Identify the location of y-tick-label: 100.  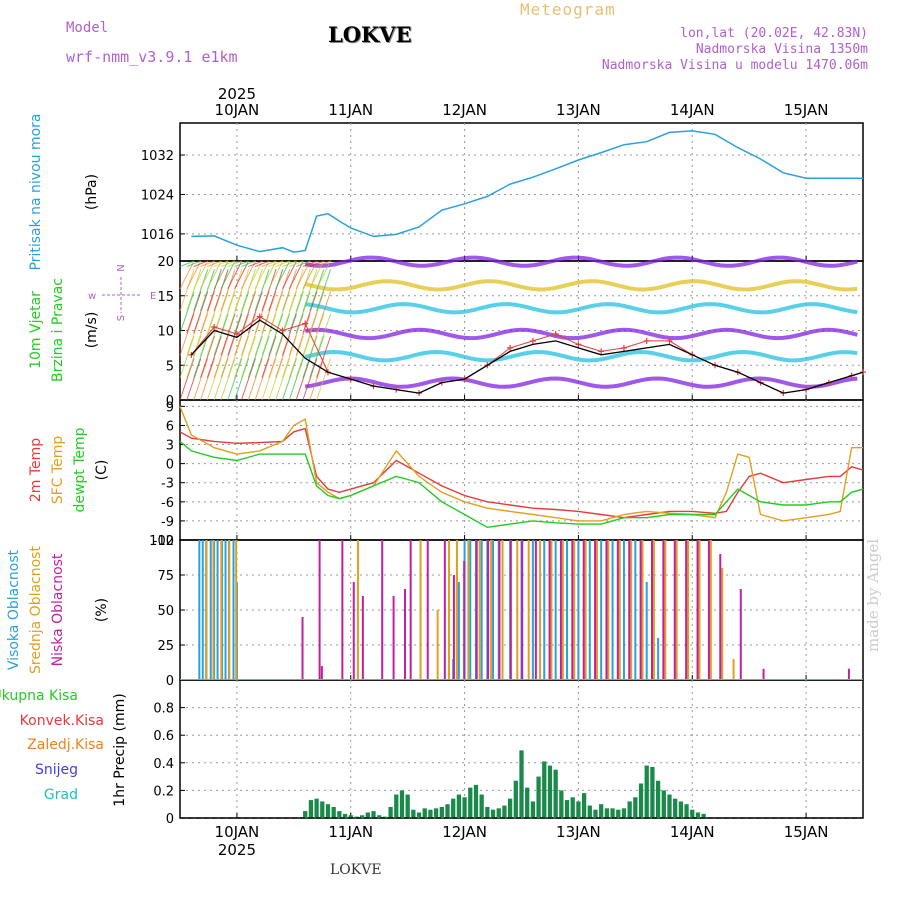
(161, 541).